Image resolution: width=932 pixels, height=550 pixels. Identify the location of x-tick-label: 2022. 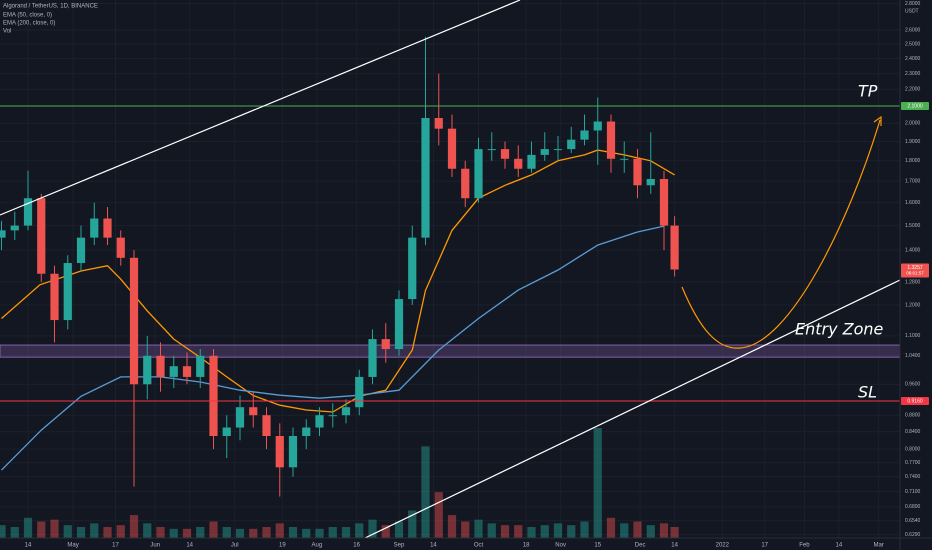
(723, 546).